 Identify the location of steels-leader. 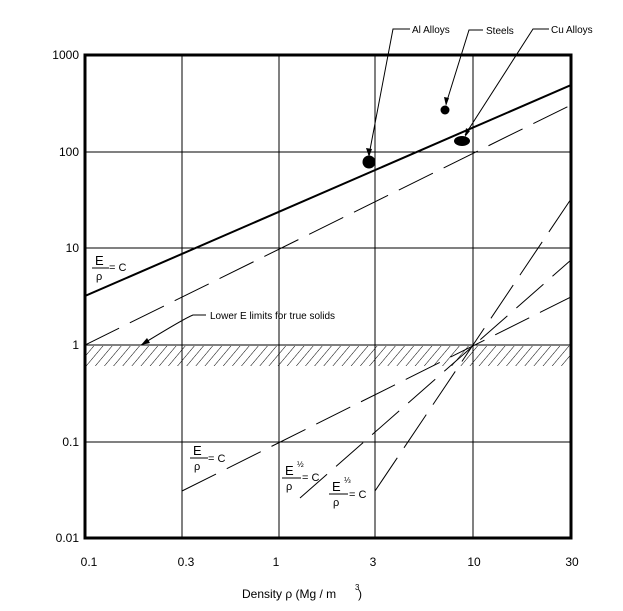
(464, 67).